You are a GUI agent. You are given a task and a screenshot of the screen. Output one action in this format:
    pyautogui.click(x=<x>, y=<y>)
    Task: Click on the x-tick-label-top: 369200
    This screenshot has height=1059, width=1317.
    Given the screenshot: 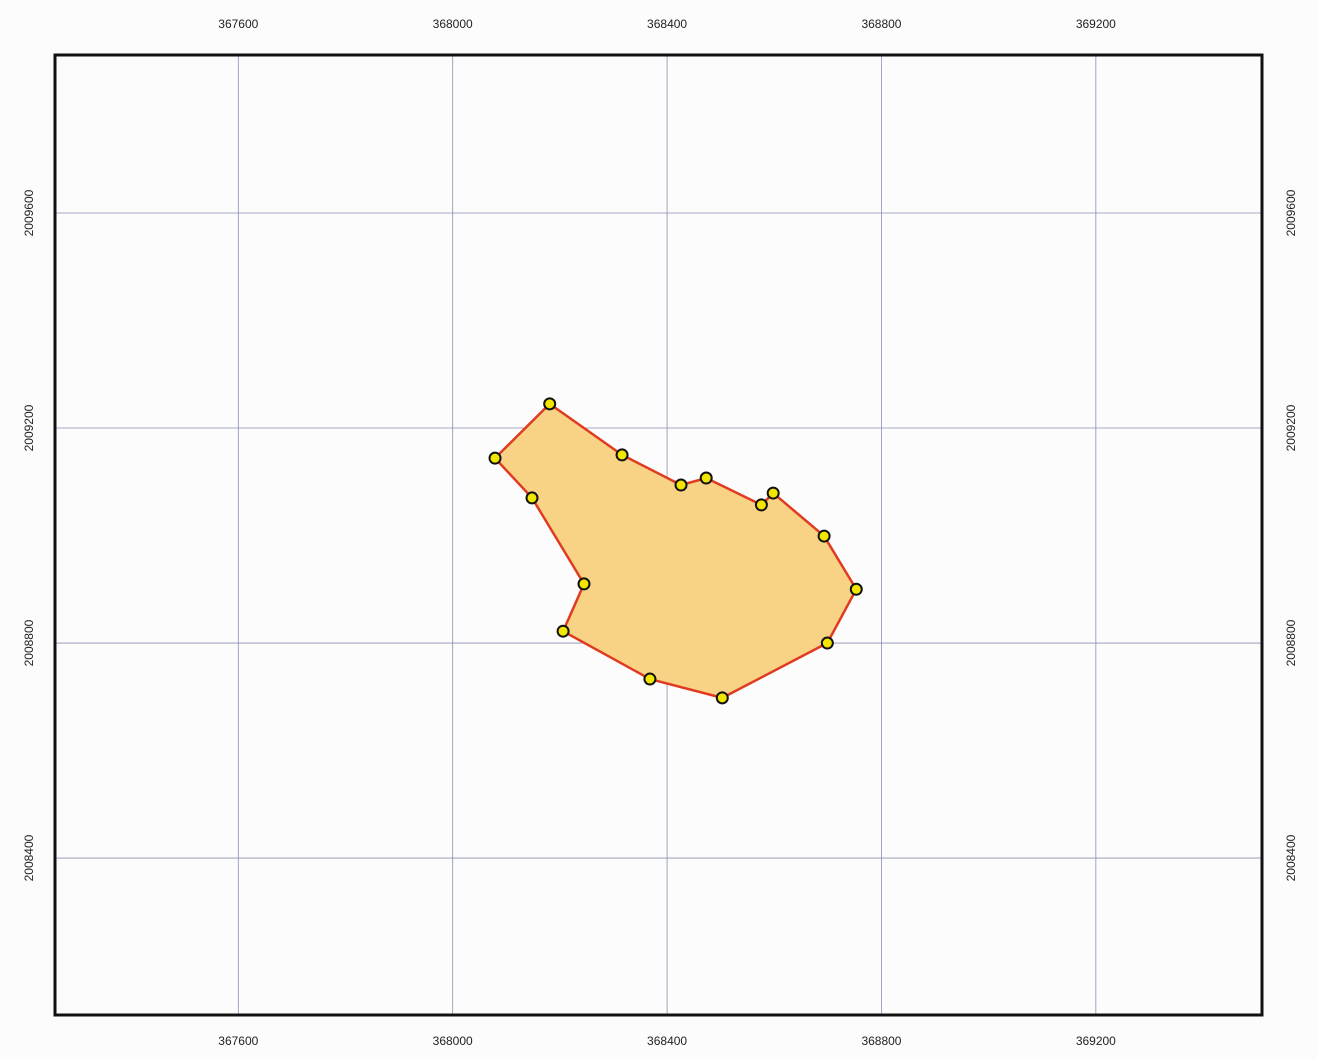 What is the action you would take?
    pyautogui.click(x=1096, y=24)
    